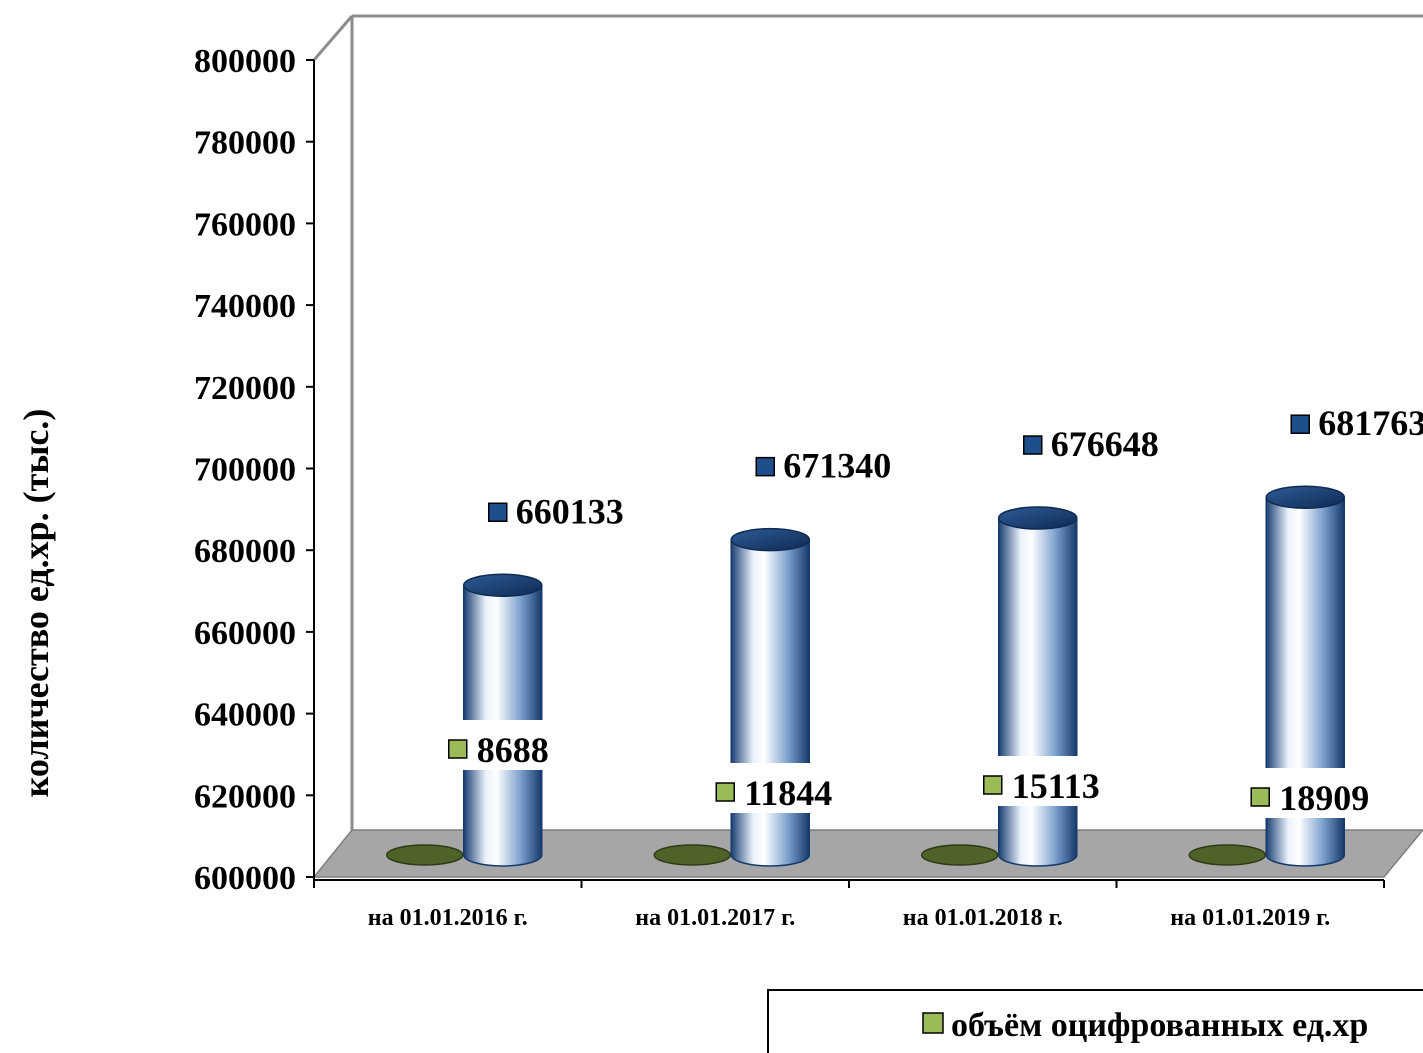  What do you see at coordinates (1370, 423) in the screenshot?
I see `data-label-total: 681763` at bounding box center [1370, 423].